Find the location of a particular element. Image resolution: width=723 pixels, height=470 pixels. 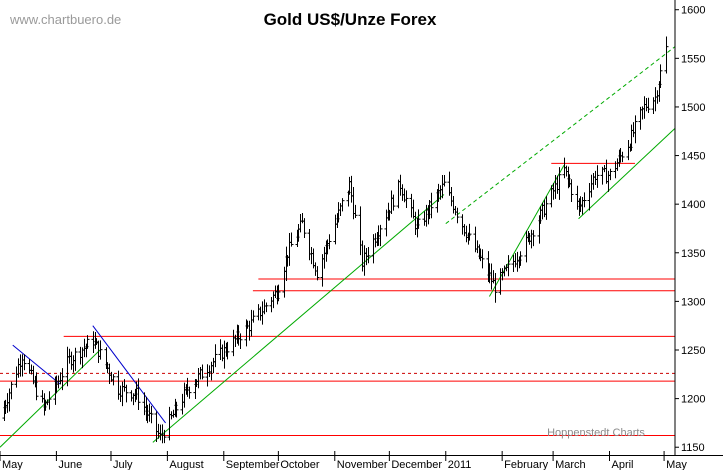

y-tick-label: 1500 is located at coordinates (693, 108).